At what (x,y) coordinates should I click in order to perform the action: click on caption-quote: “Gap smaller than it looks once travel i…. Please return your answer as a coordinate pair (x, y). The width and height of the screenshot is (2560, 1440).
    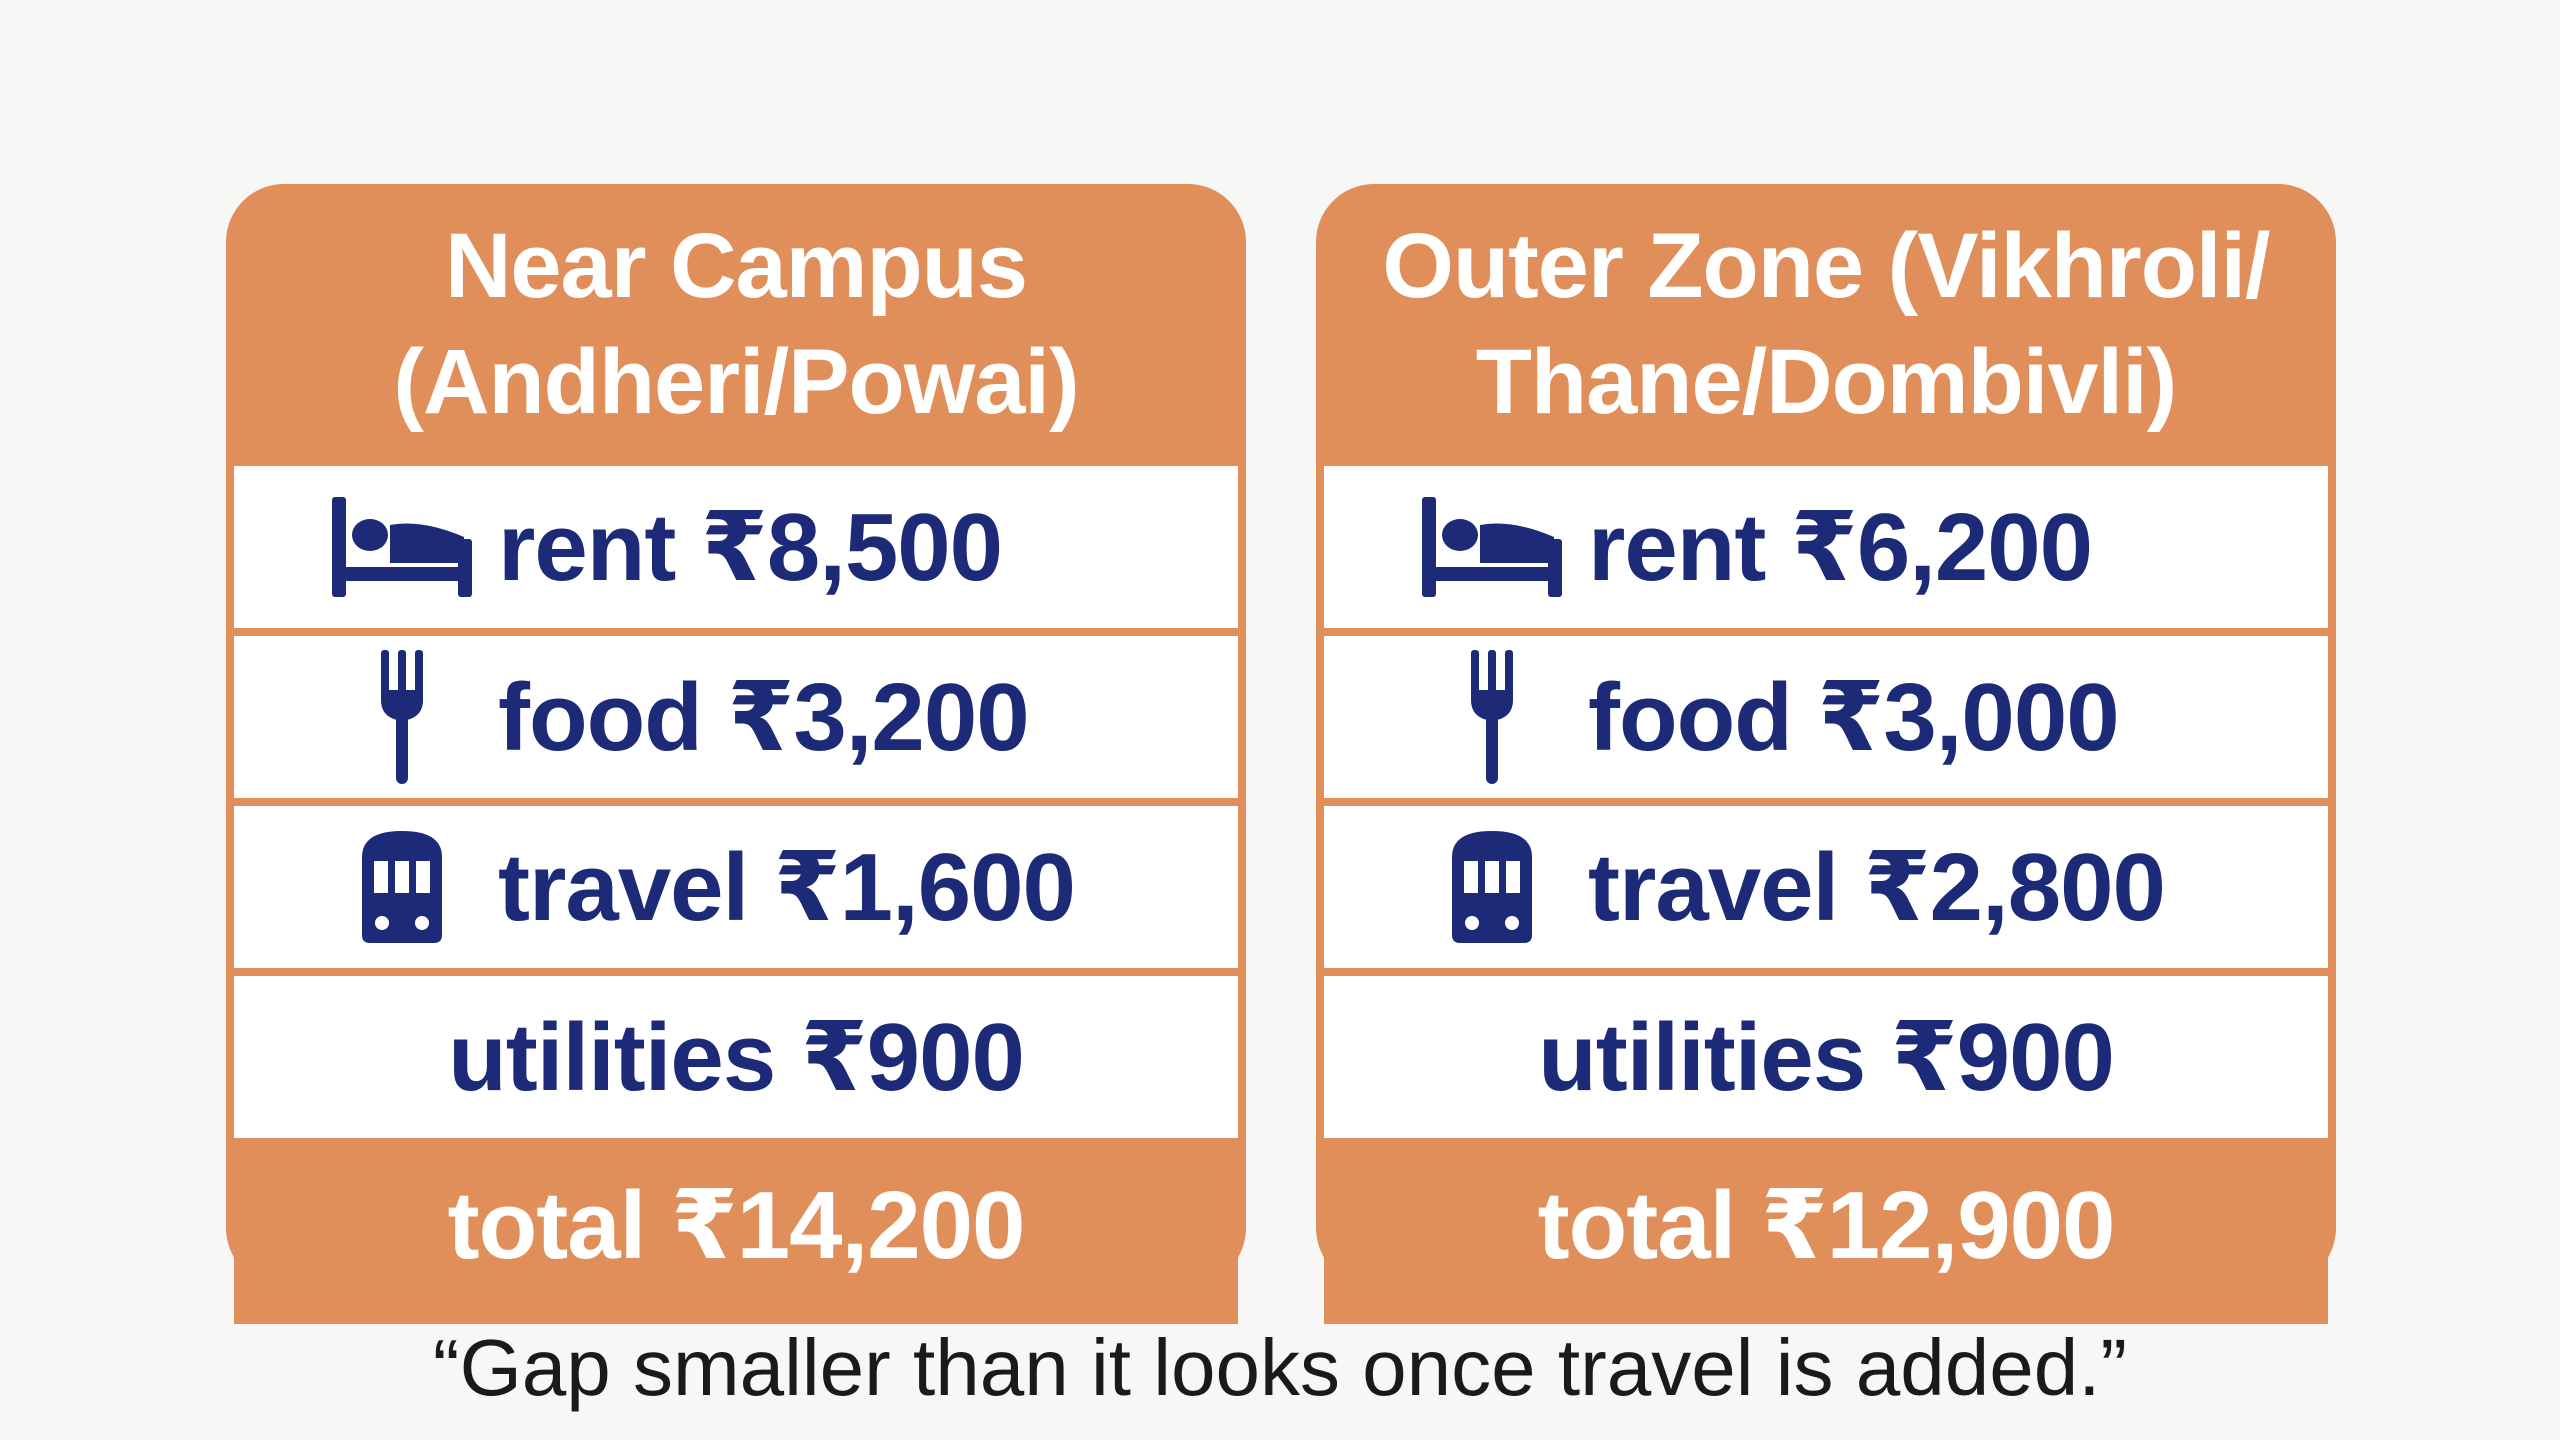
    Looking at the image, I should click on (1280, 1367).